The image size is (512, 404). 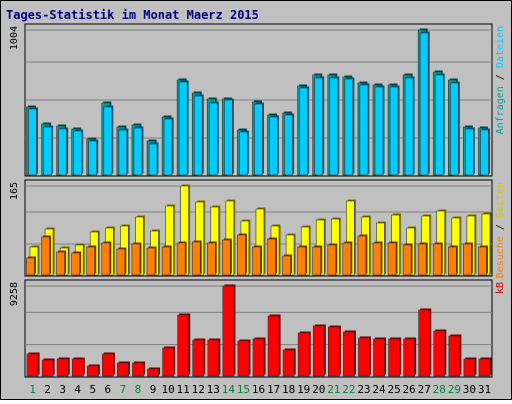 What do you see at coordinates (14, 294) in the screenshot?
I see `panel-bottom-ymax-label: 9258` at bounding box center [14, 294].